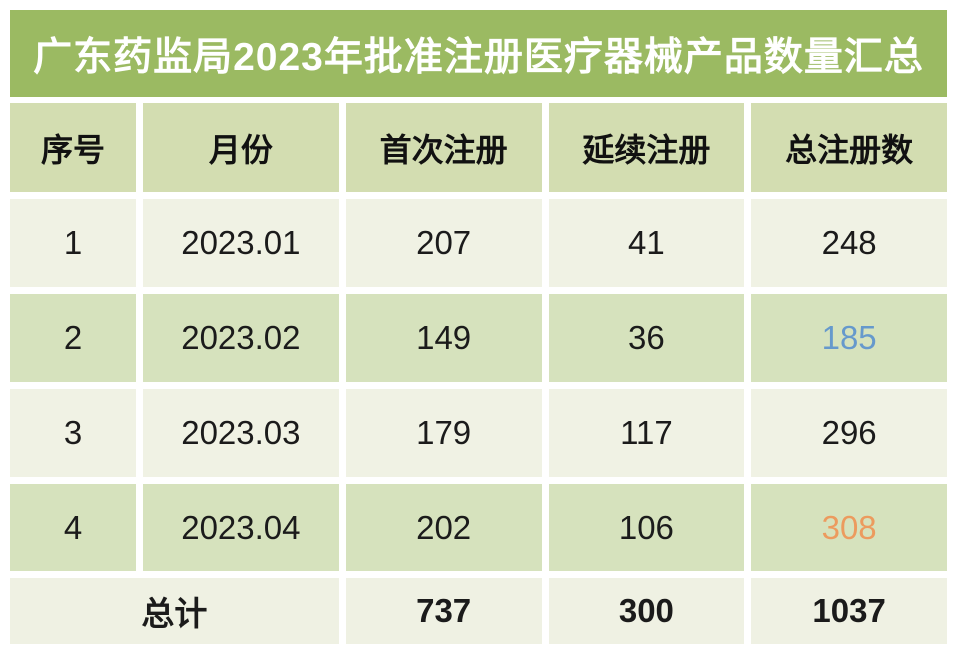 The image size is (958, 663). Describe the element at coordinates (241, 147) in the screenshot. I see `column-header-month: 月份` at that location.